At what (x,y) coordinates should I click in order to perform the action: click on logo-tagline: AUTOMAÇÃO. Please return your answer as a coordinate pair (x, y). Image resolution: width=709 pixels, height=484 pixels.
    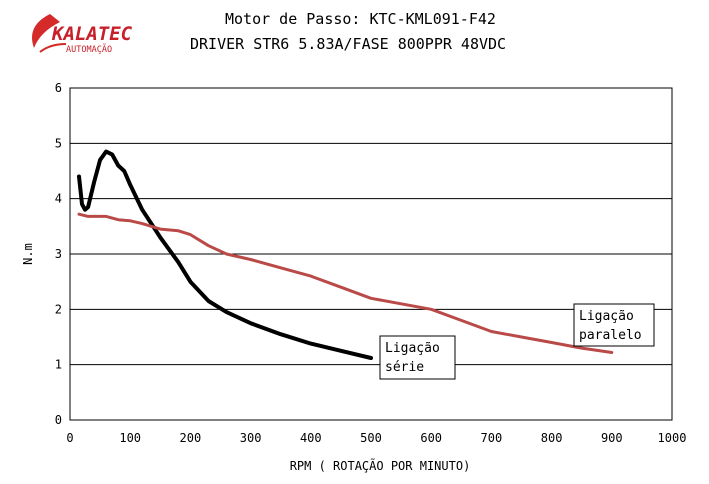
    Looking at the image, I should click on (89, 49).